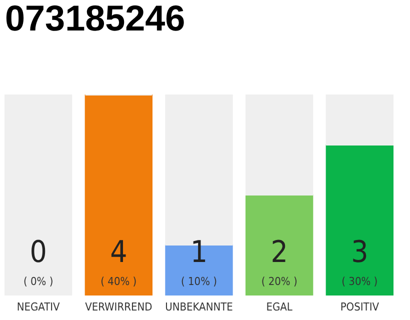 This screenshot has width=410, height=320. Describe the element at coordinates (119, 307) in the screenshot. I see `x-tick-label: VERWIRREND` at that location.